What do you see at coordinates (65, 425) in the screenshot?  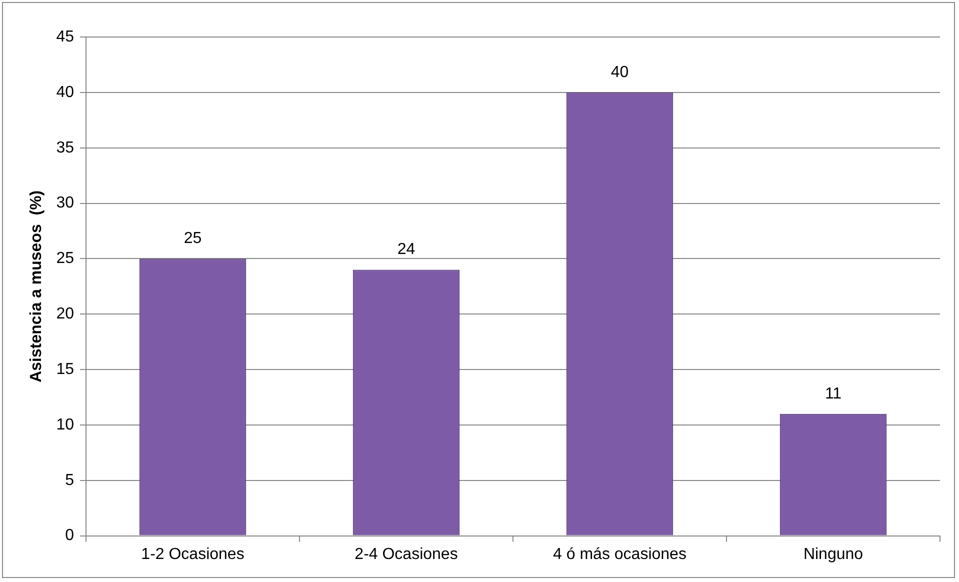 I see `y-tick-label: 10` at bounding box center [65, 425].